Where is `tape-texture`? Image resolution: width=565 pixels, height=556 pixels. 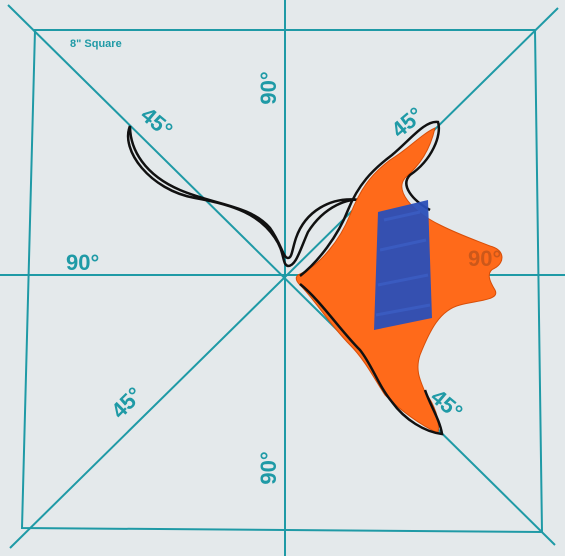 tape-texture is located at coordinates (403, 263).